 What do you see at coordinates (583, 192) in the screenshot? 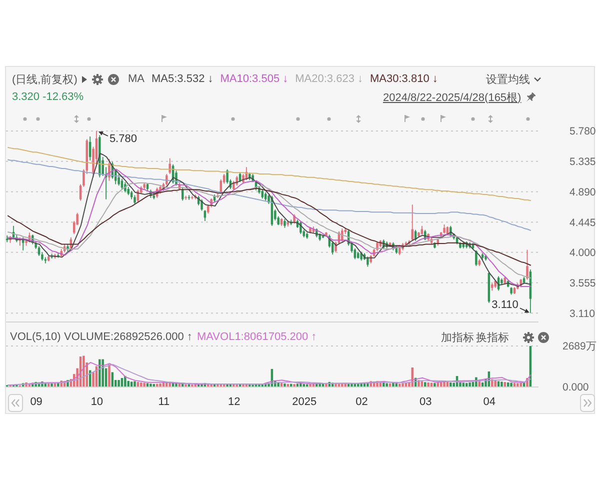
I see `y-tick-label: 4.890` at bounding box center [583, 192].